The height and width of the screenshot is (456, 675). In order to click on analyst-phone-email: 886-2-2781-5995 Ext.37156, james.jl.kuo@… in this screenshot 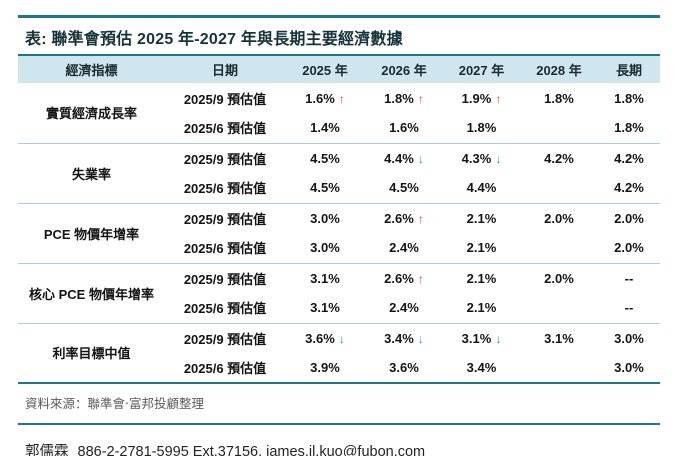, I will do `click(251, 450)`.